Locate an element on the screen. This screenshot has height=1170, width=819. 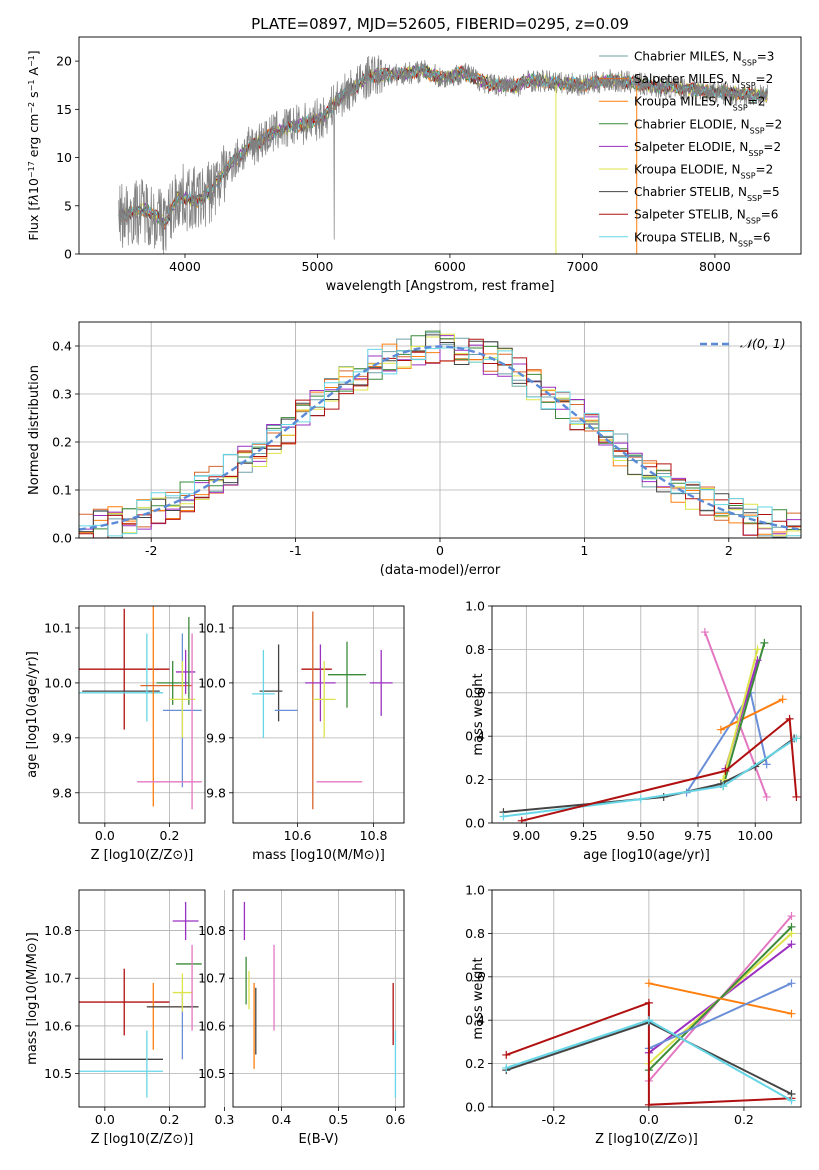
legend-entry: Kroupa MILES, NSSP=2 is located at coordinates (699, 104).